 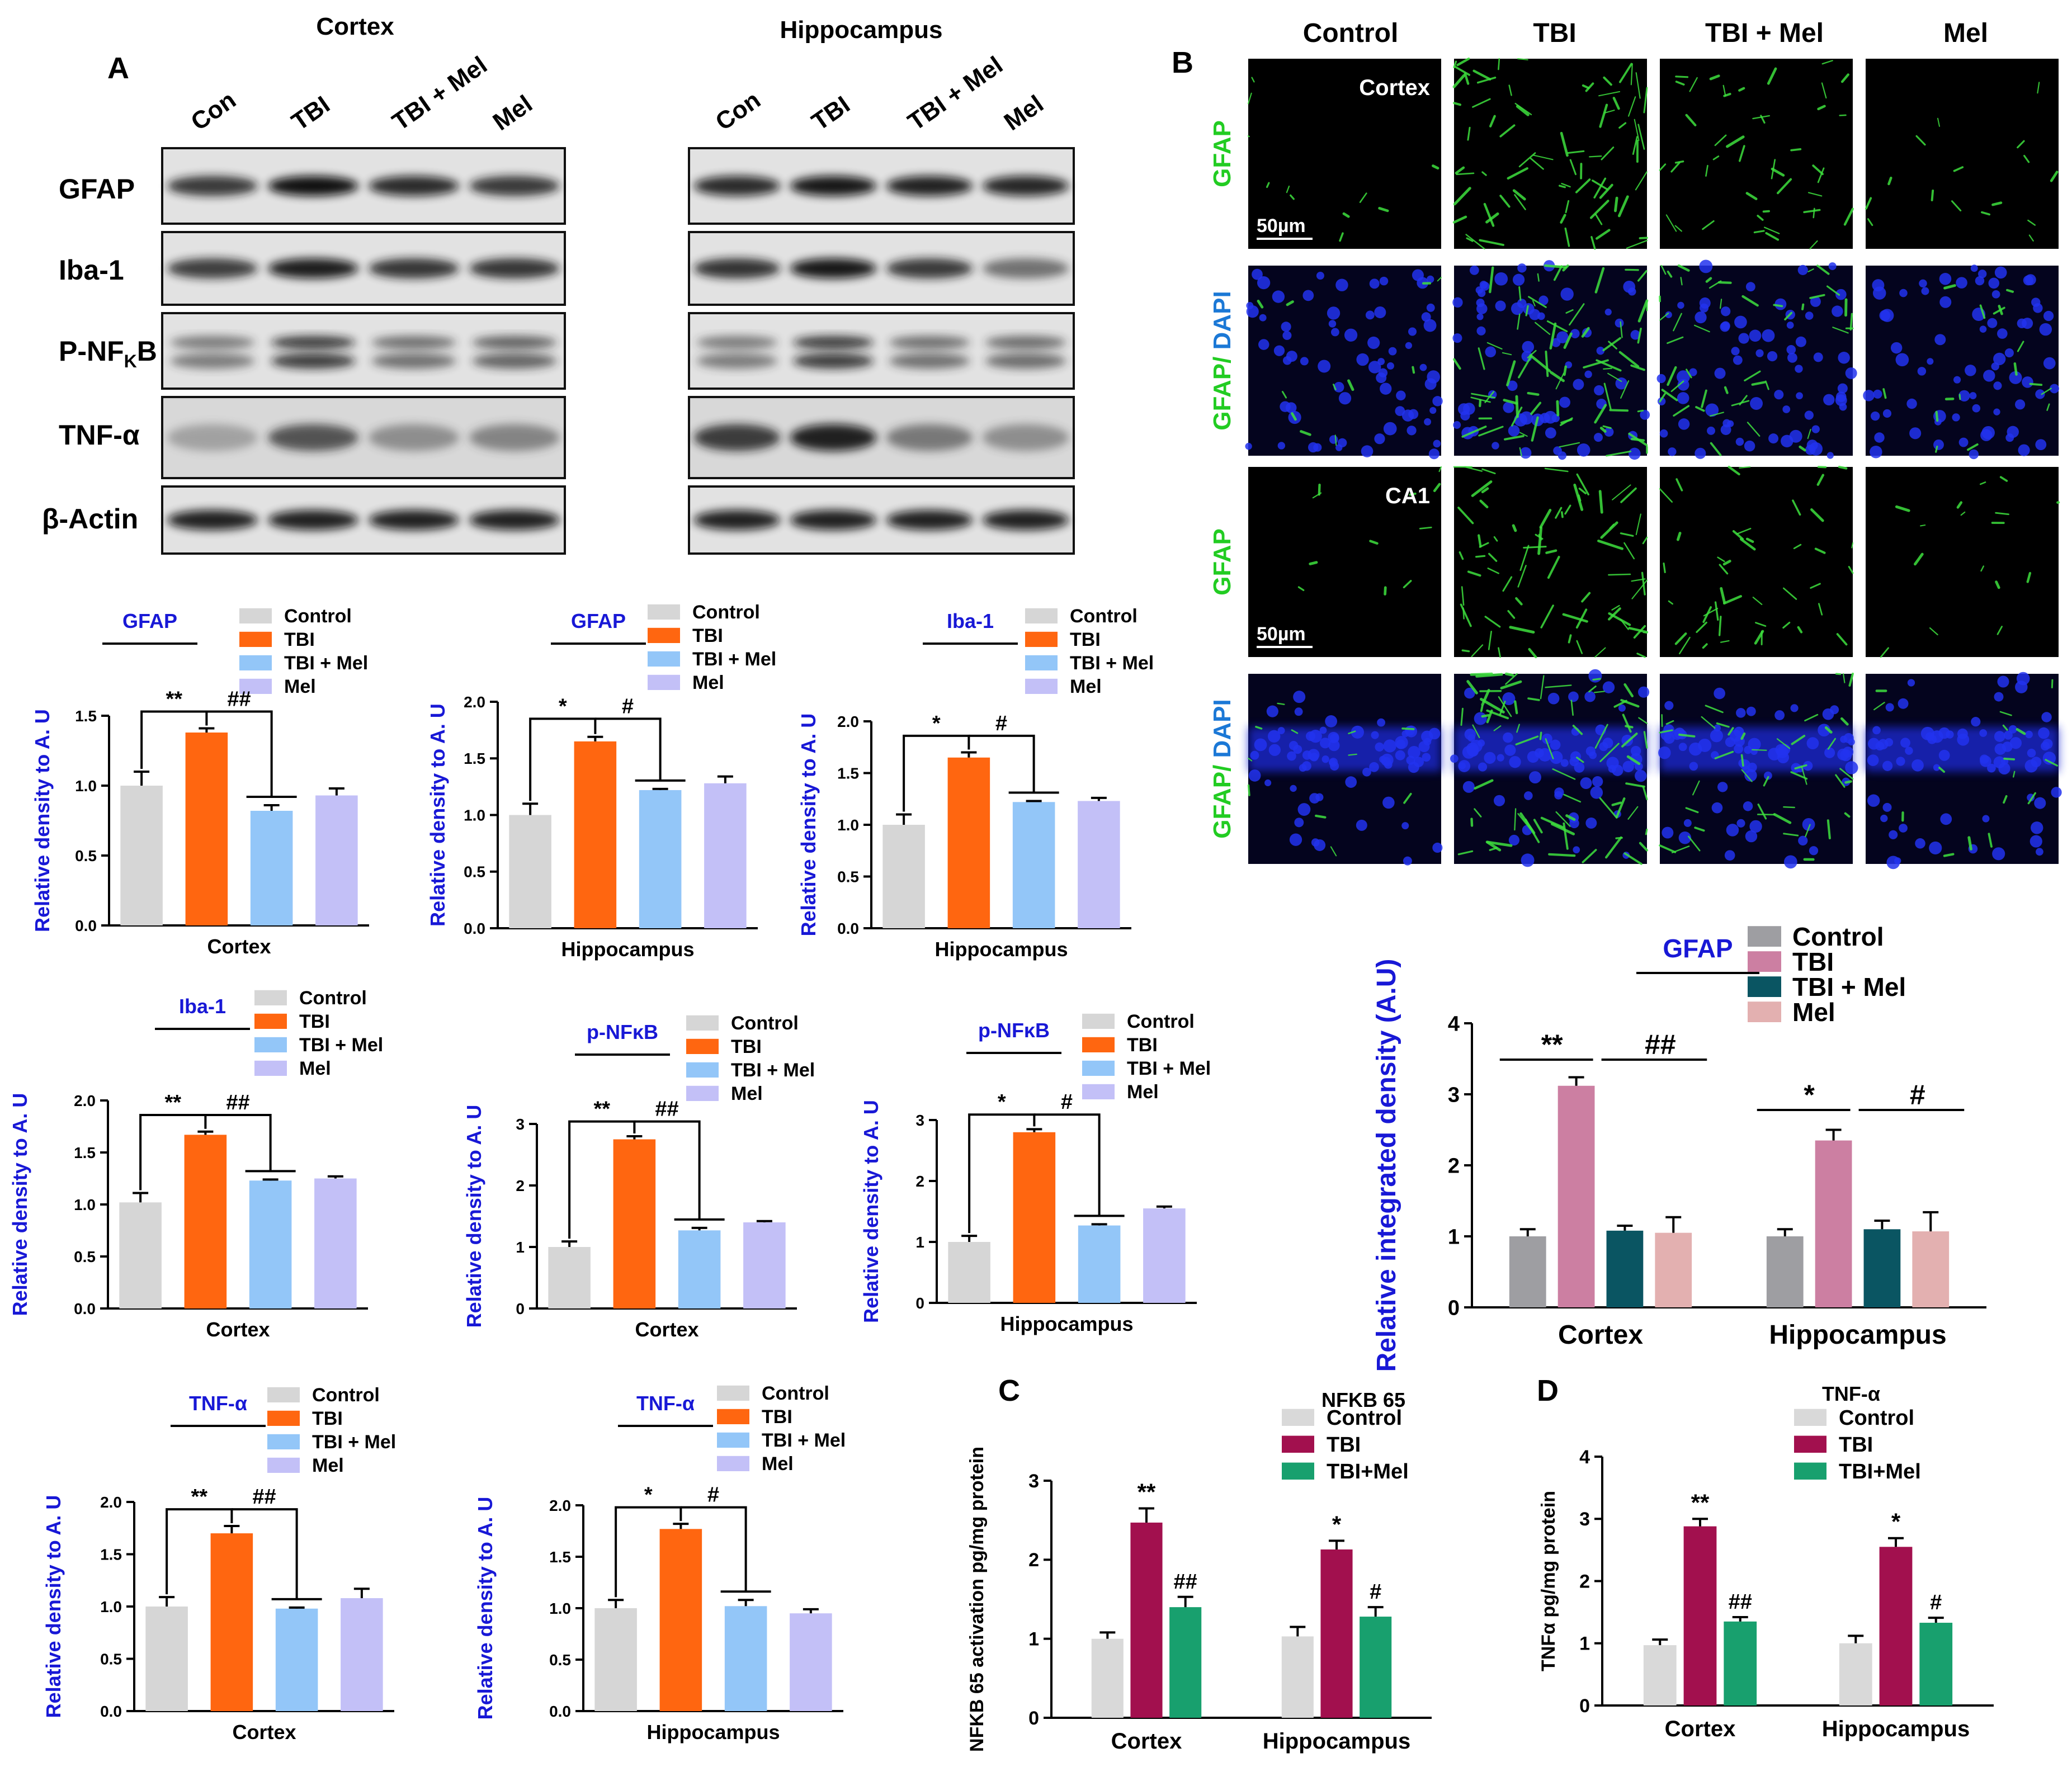 What do you see at coordinates (1033, 1718) in the screenshot?
I see `y-tick-label: 0` at bounding box center [1033, 1718].